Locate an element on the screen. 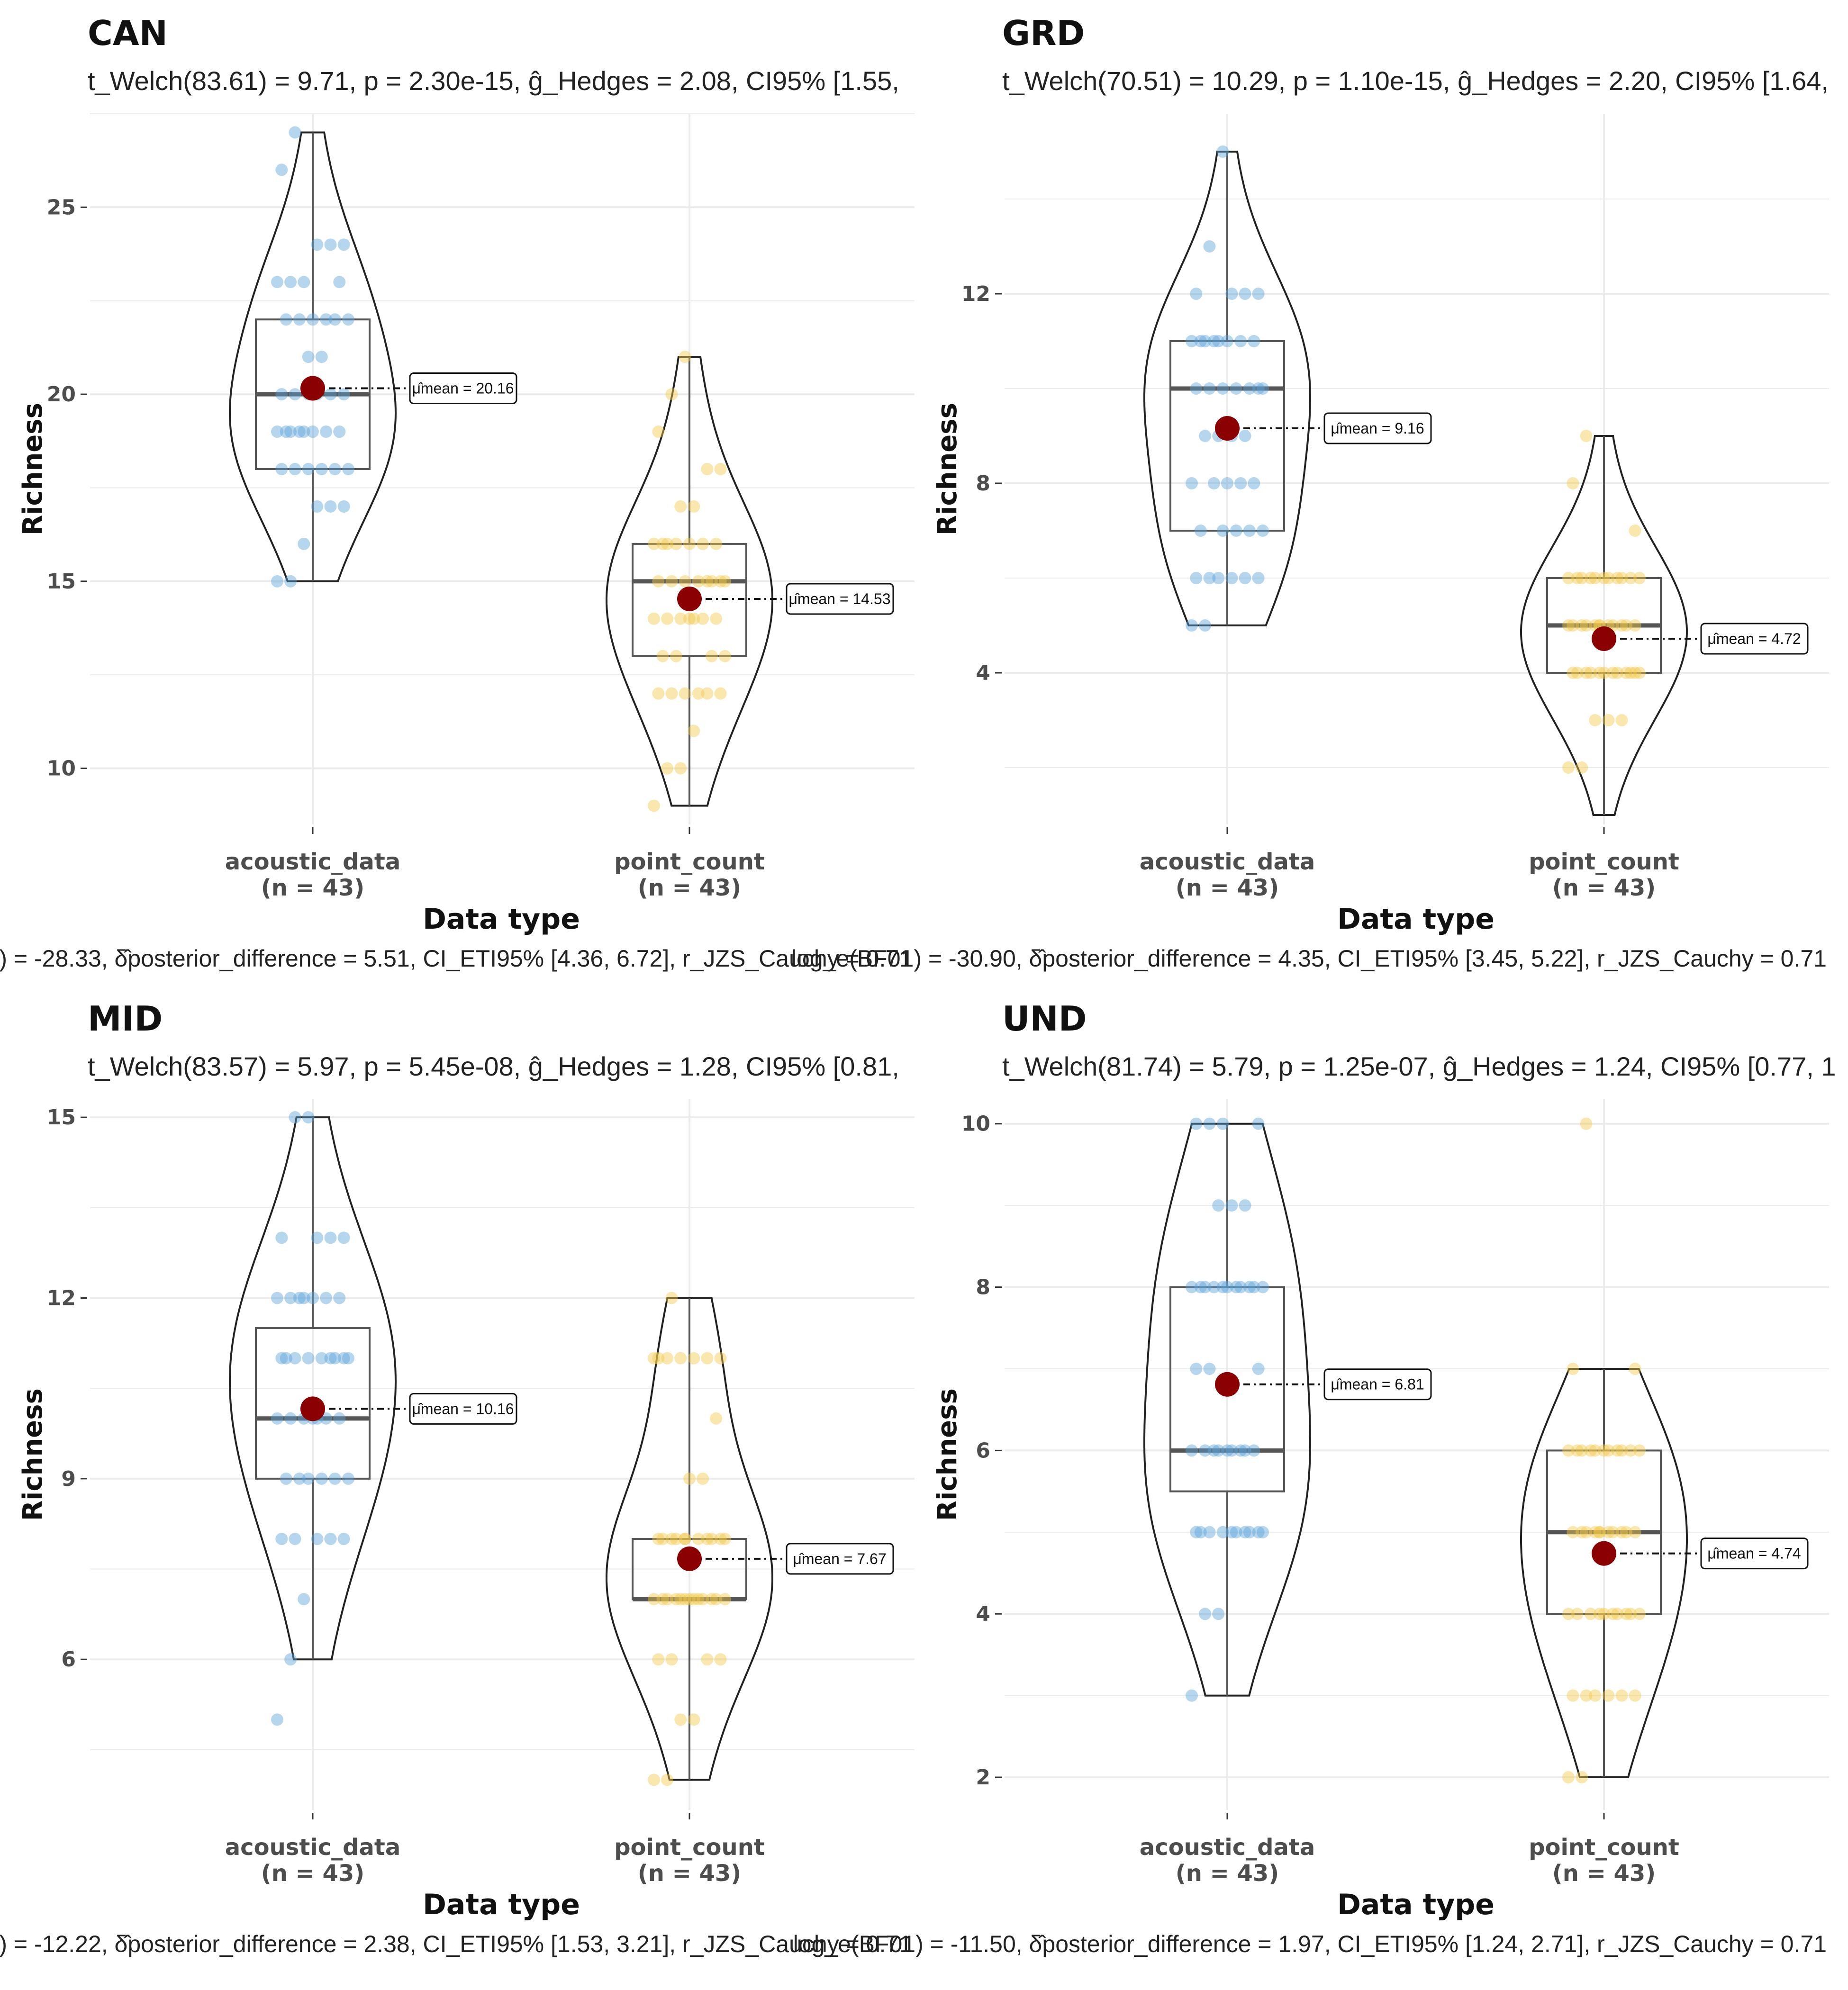 This screenshot has width=1848, height=1990. x-category-label: point_count is located at coordinates (690, 1847).